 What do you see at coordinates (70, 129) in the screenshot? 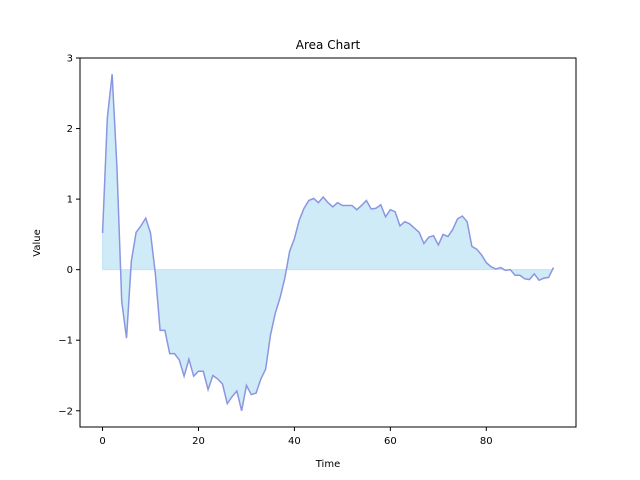
I see `y-tick-label: 2` at bounding box center [70, 129].